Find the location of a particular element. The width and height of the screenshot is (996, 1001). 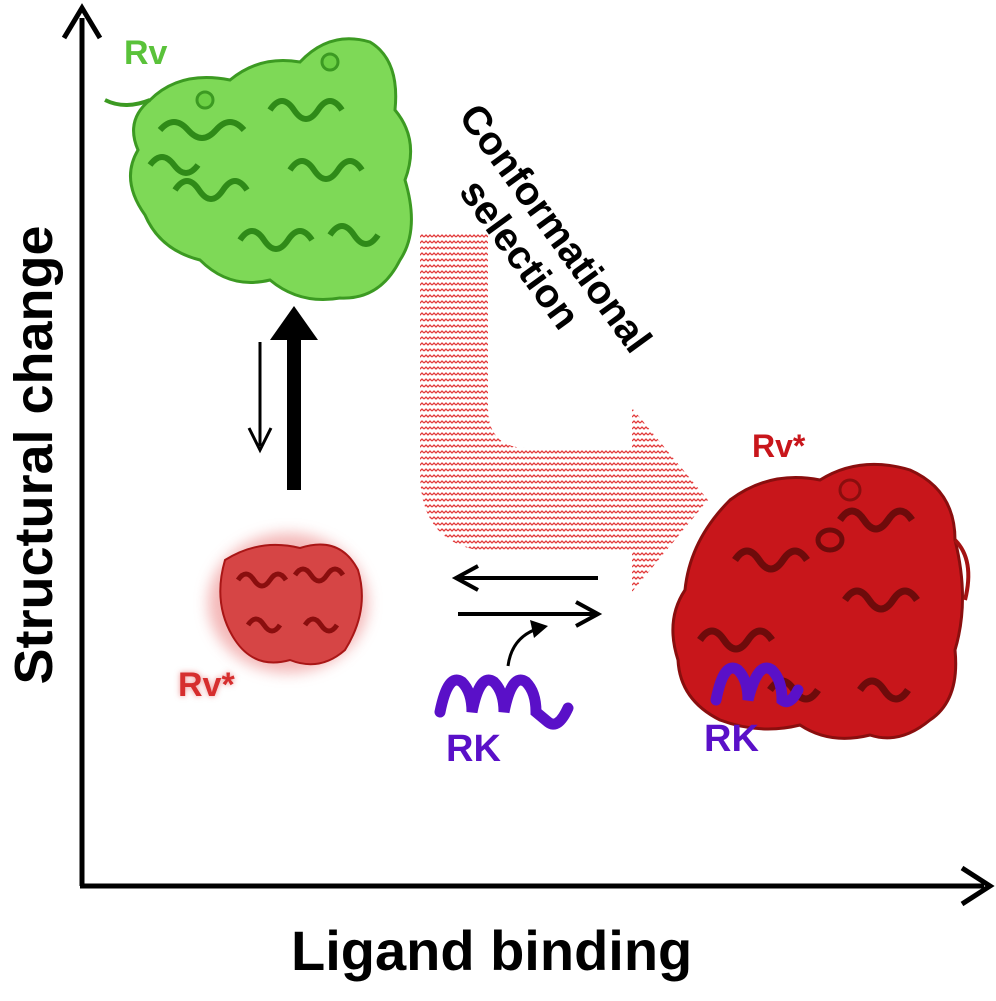

protein-rv-green-icon is located at coordinates (258, 169).